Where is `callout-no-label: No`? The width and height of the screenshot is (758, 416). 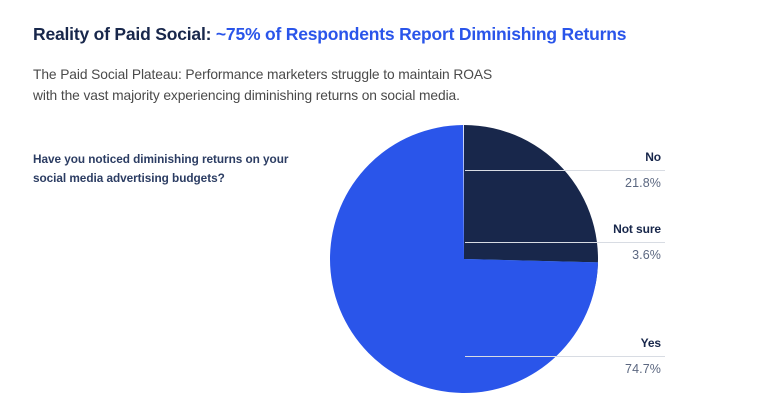 callout-no-label: No is located at coordinates (653, 157).